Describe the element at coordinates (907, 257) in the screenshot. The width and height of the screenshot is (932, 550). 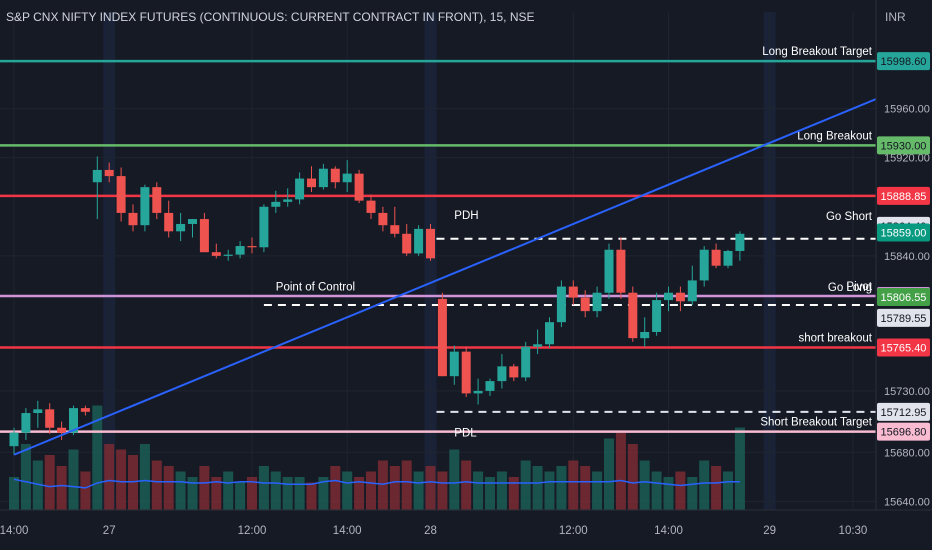
I see `y-tick-label: 15840.00` at that location.